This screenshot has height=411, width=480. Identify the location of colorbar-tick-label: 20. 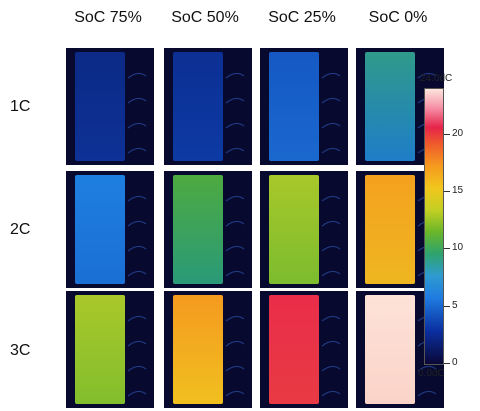
(458, 133).